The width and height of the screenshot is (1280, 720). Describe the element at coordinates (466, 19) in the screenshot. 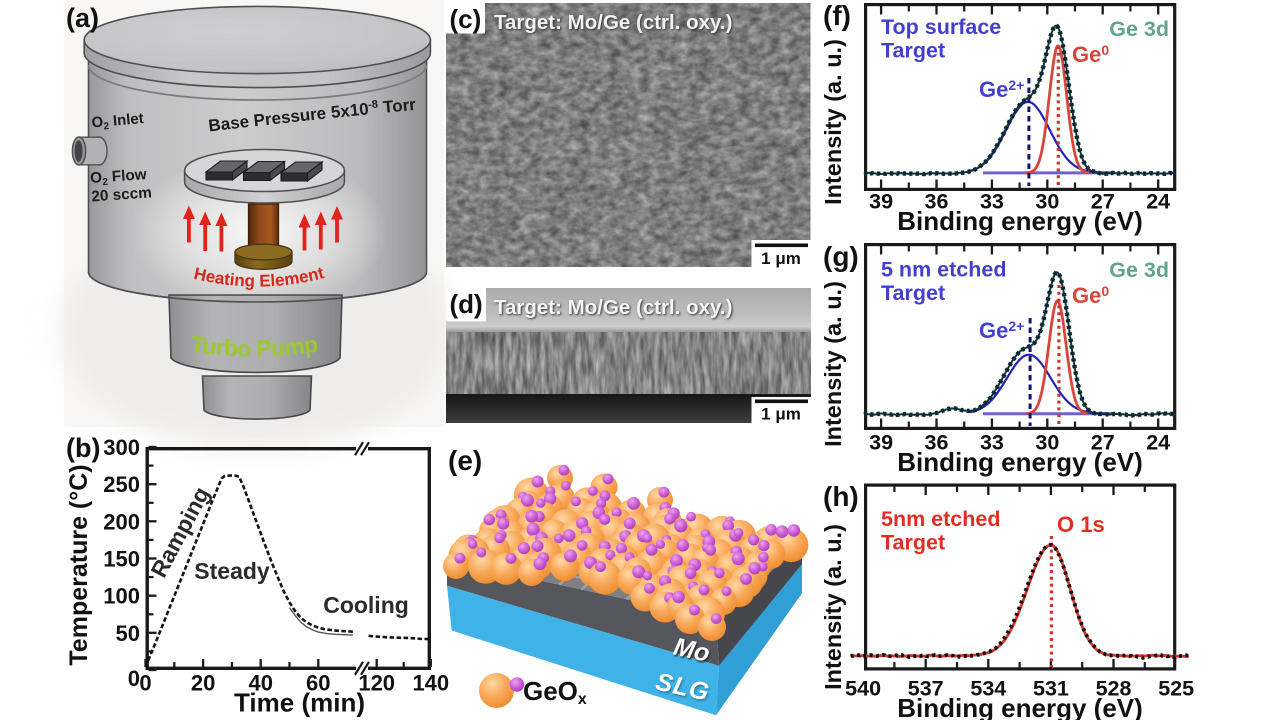

I see `svg-text: (c)` at that location.